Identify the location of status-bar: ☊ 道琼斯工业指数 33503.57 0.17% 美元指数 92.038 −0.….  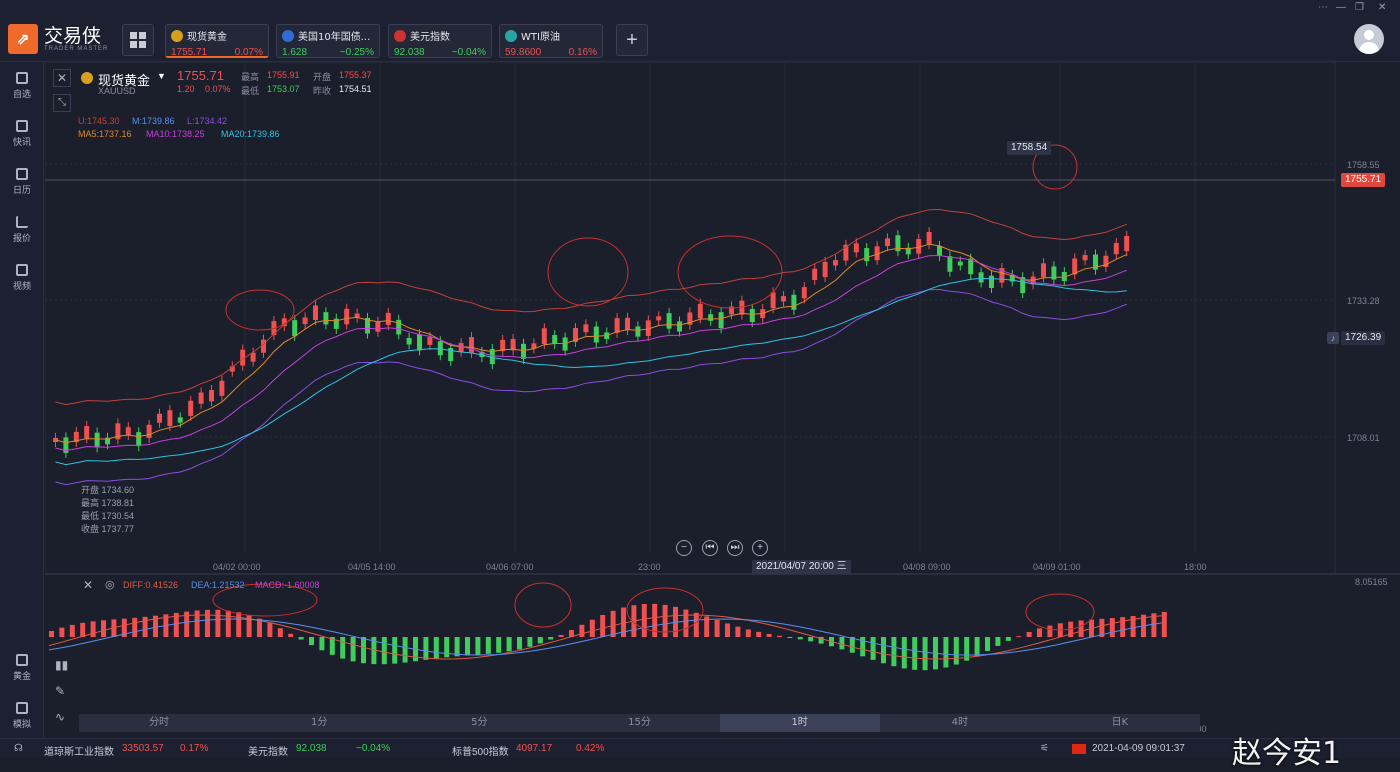
(700, 748).